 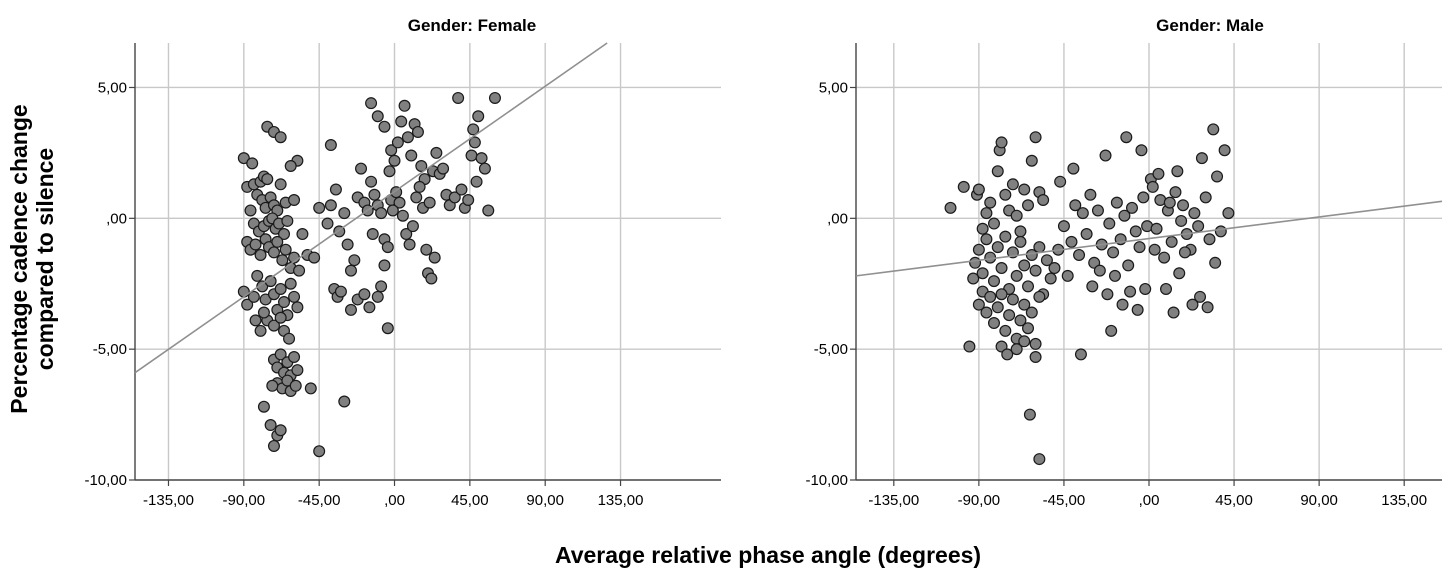 What do you see at coordinates (545, 500) in the screenshot?
I see `female-xtick-label-5: 90,00` at bounding box center [545, 500].